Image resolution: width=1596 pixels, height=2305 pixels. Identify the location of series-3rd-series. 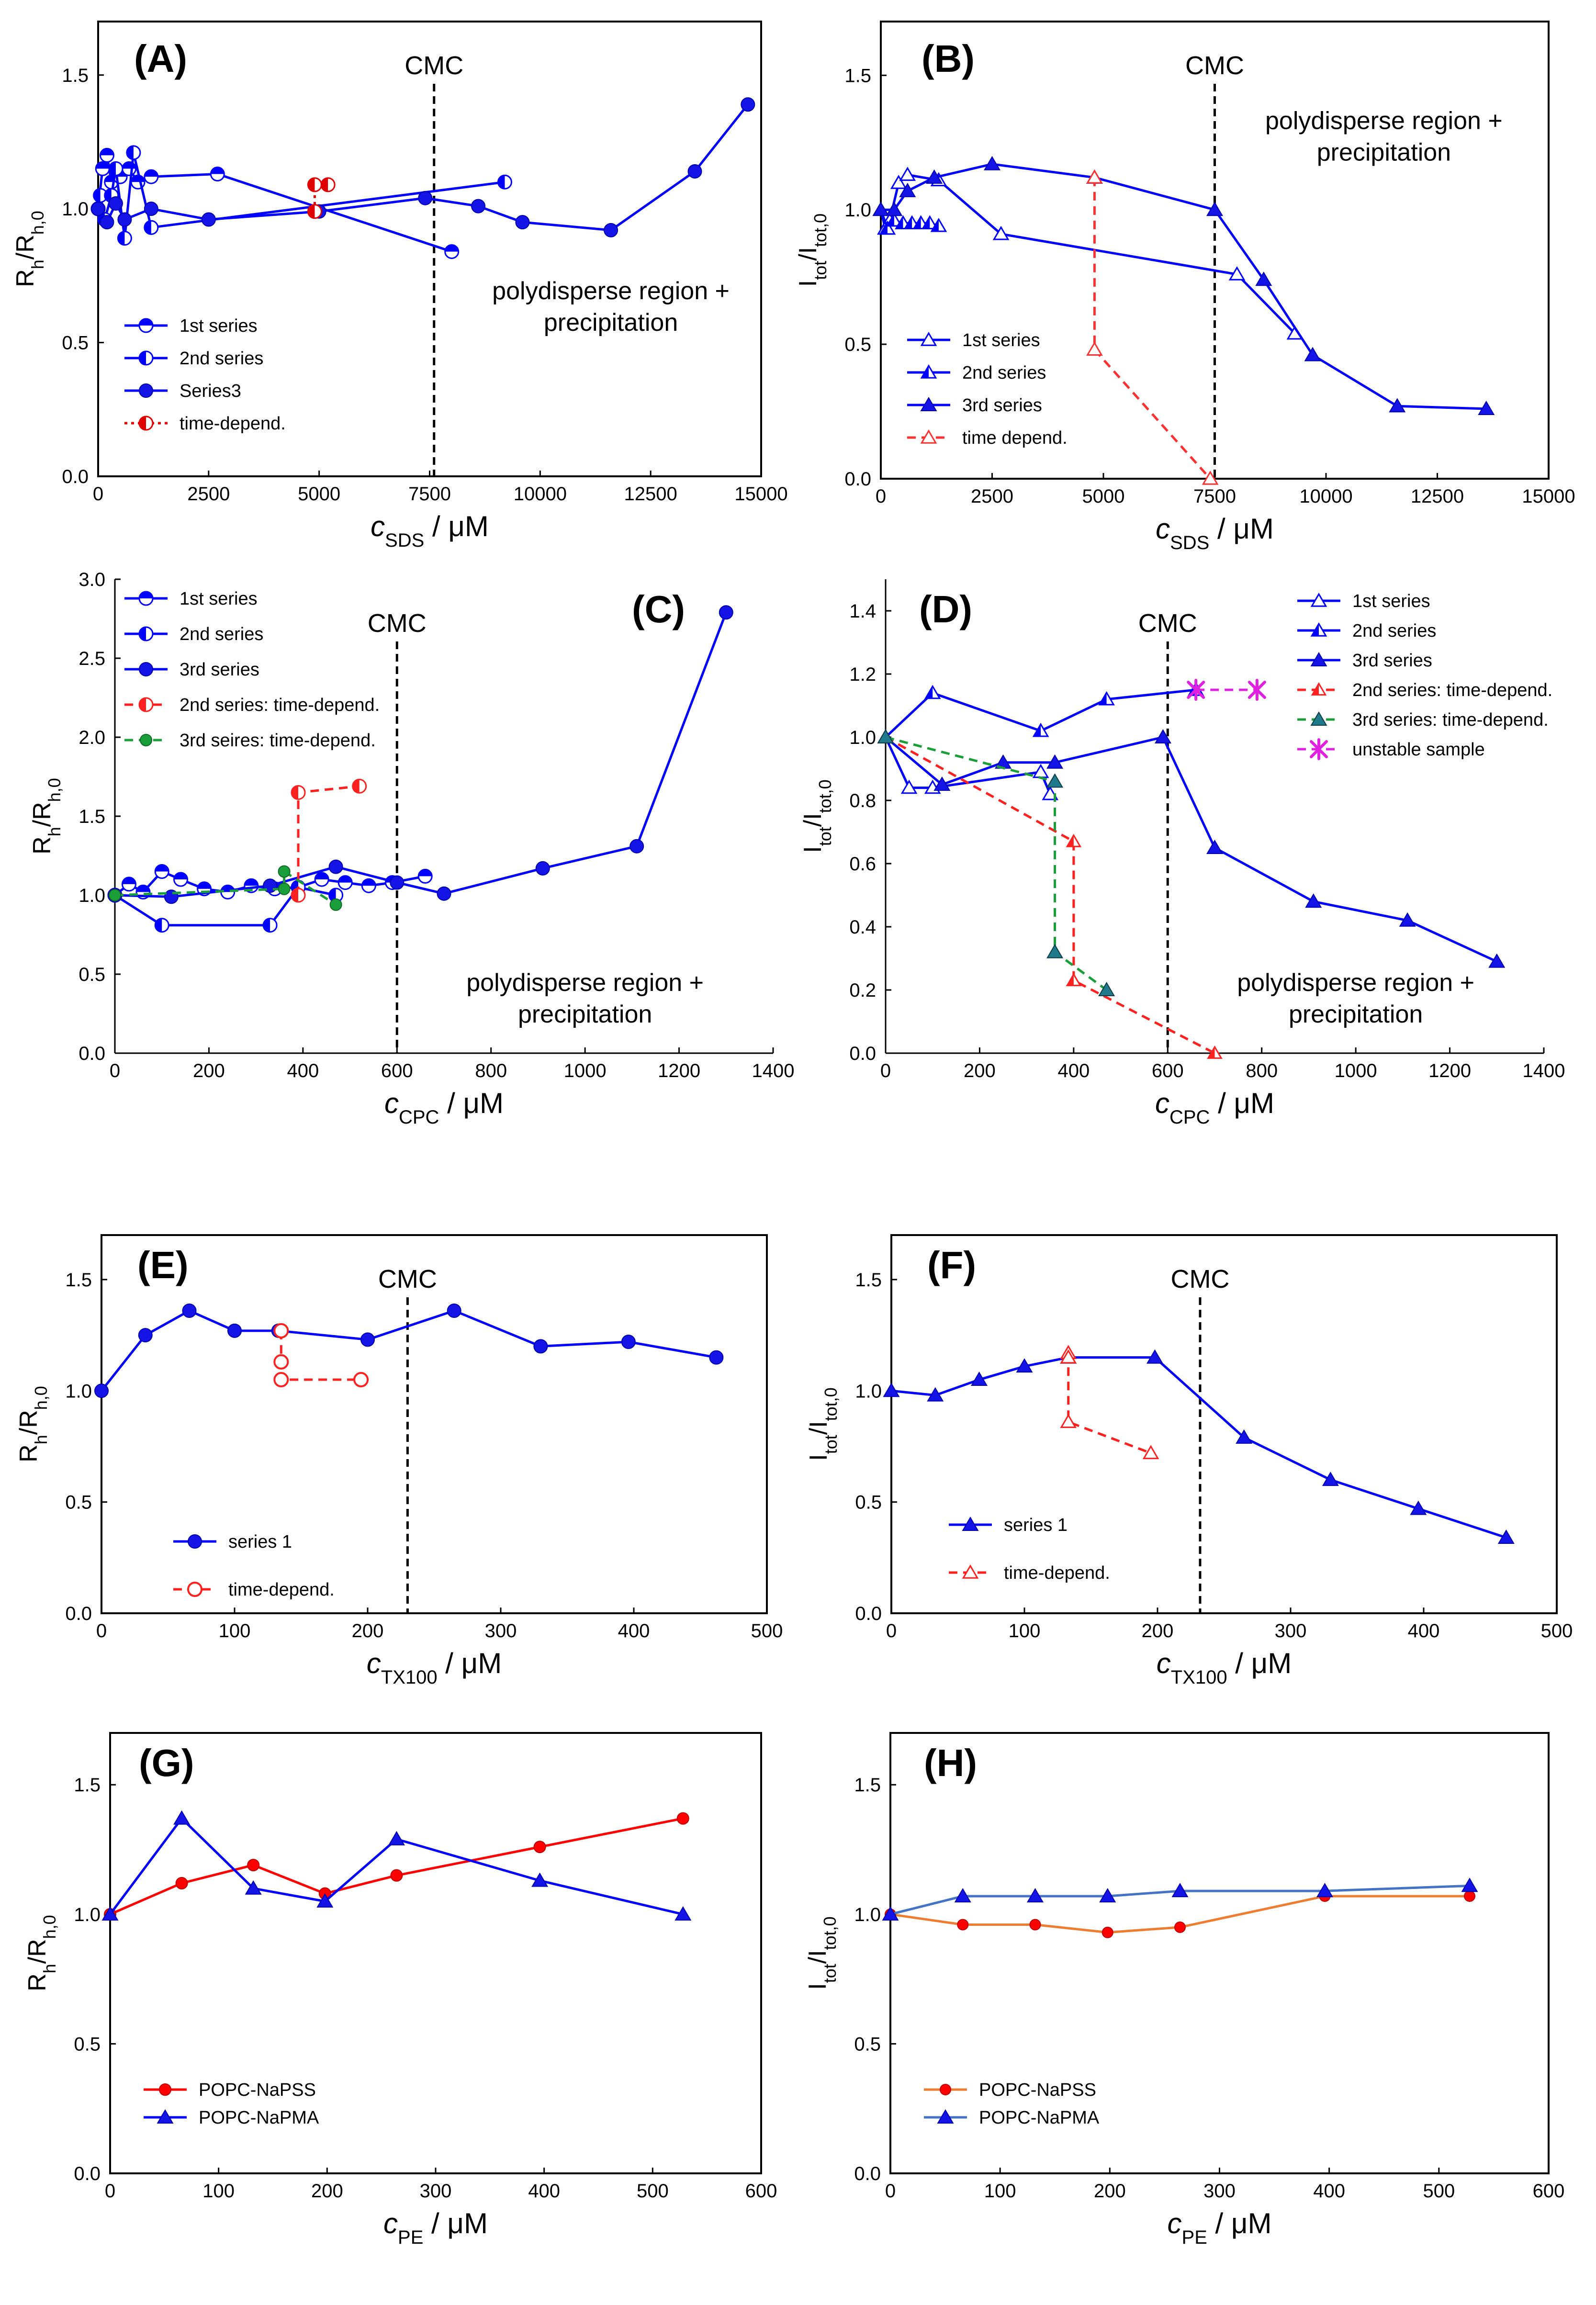
(1191, 848).